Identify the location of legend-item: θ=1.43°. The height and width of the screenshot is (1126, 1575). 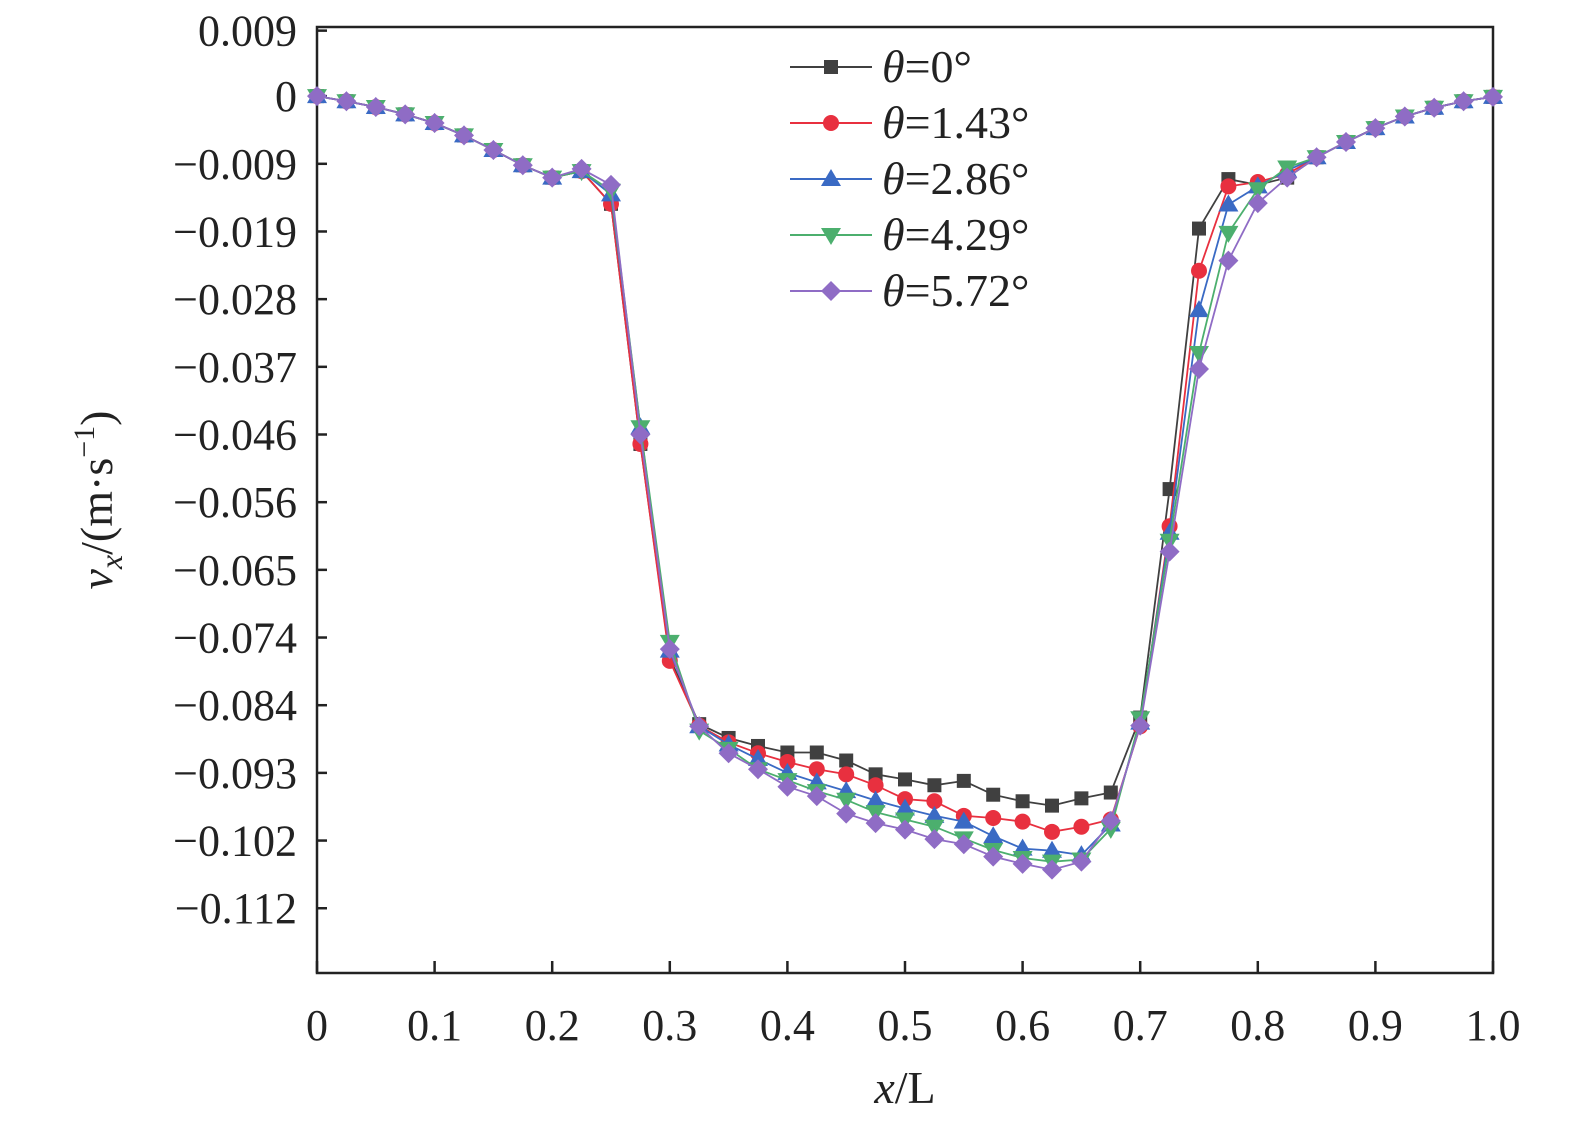
(909, 122).